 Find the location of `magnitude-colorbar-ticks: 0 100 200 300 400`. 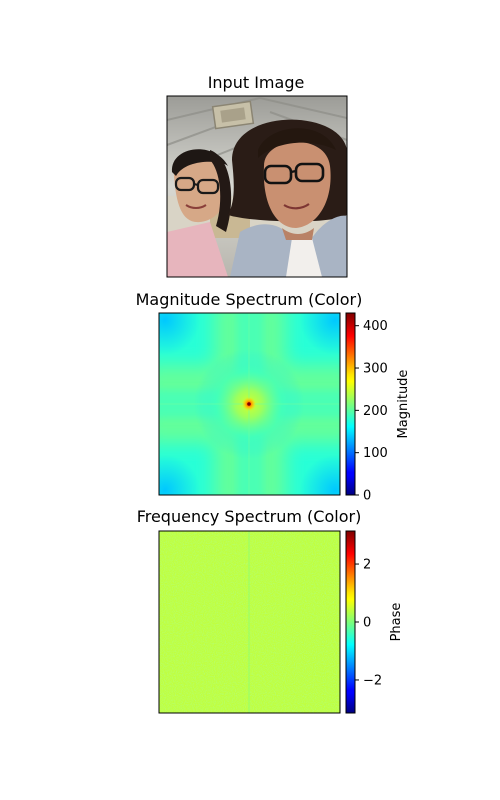

magnitude-colorbar-ticks: 0 100 200 300 400 is located at coordinates (371, 411).